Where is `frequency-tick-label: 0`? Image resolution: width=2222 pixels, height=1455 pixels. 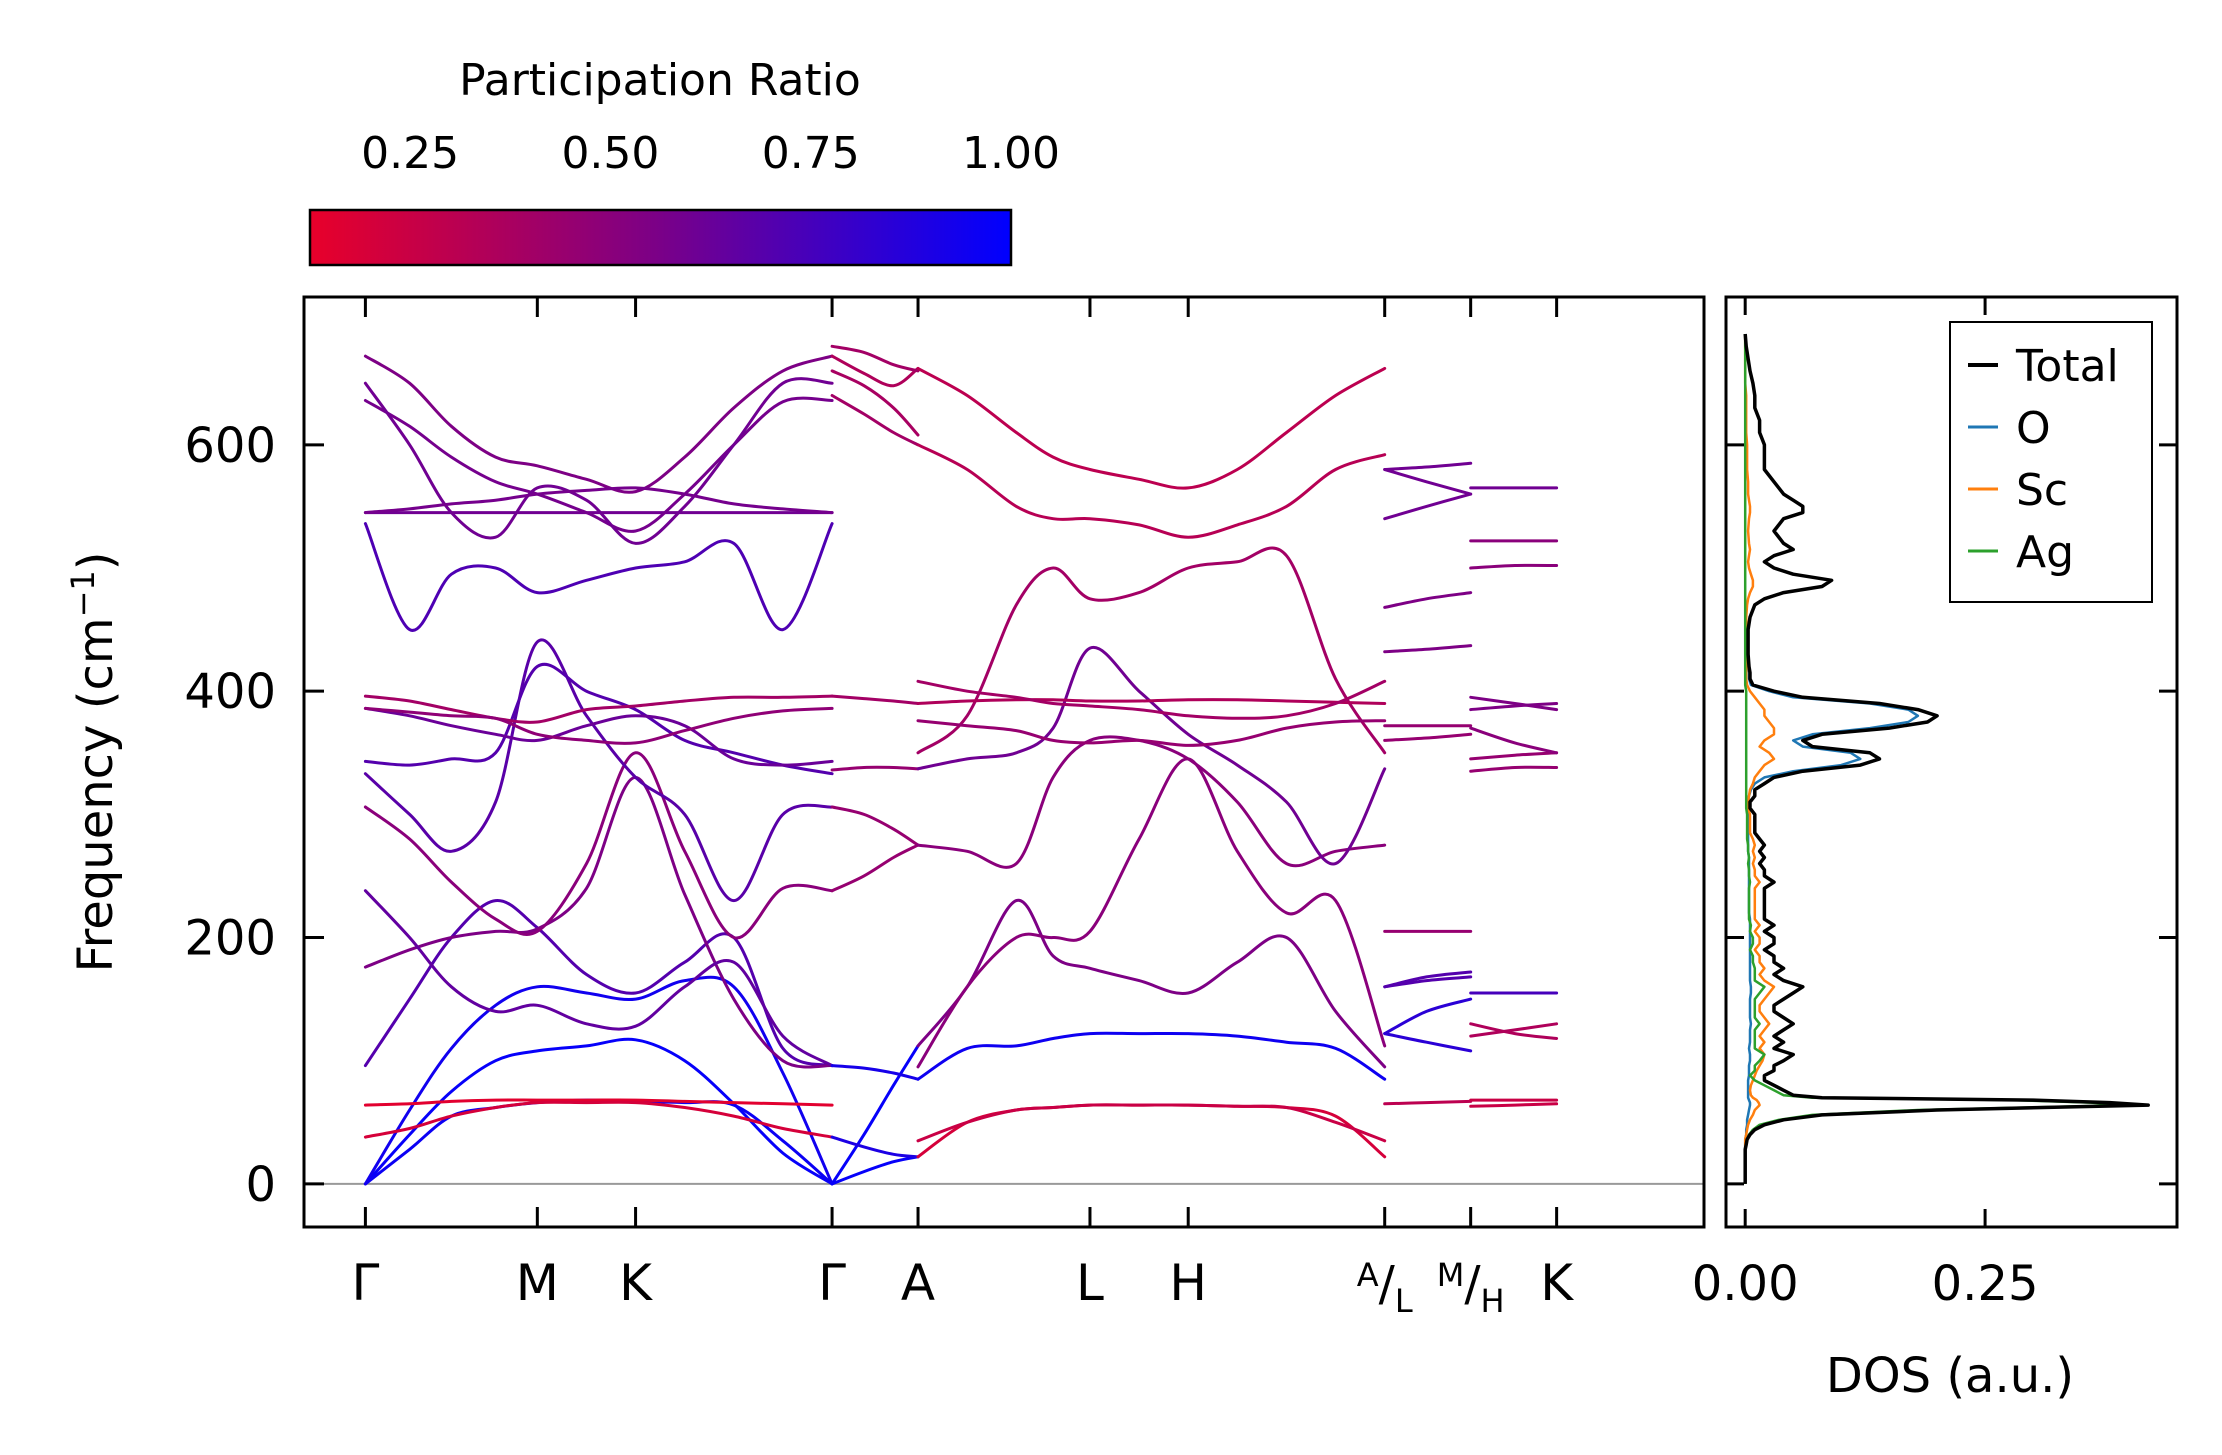
frequency-tick-label: 0 is located at coordinates (260, 1185).